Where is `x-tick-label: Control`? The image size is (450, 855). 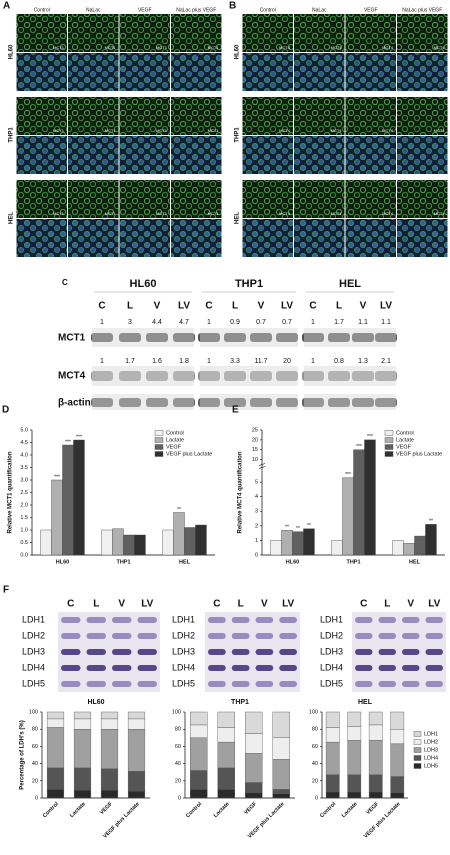
x-tick-label: Control is located at coordinates (328, 810).